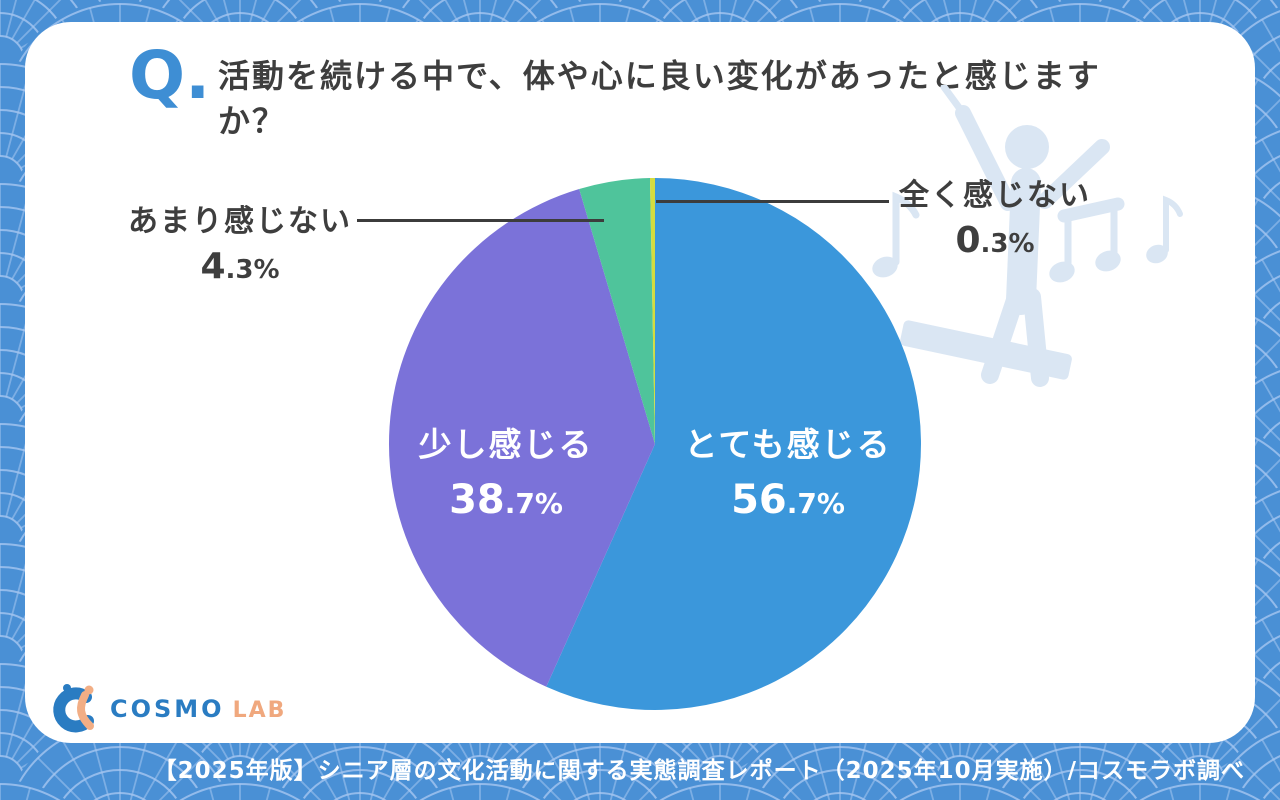  Describe the element at coordinates (1027, 147) in the screenshot. I see `person-head` at that location.